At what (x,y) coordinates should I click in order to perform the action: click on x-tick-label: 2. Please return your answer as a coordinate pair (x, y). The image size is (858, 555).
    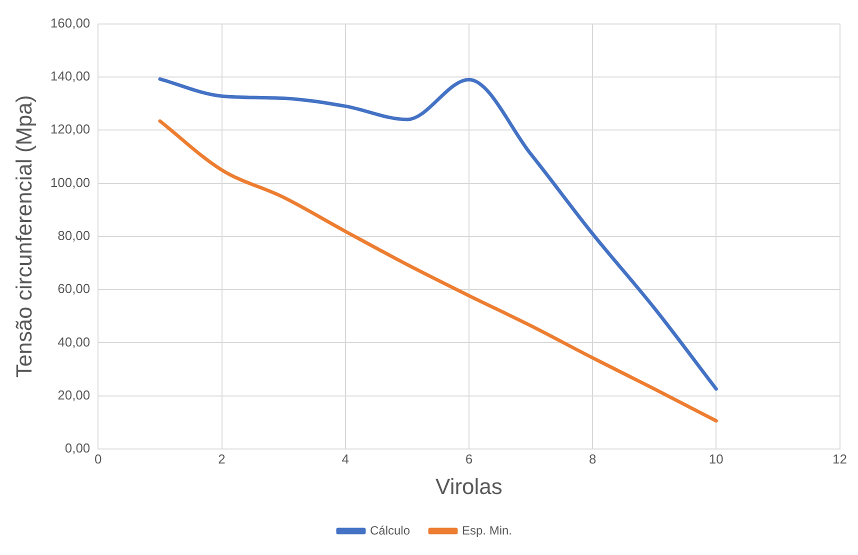
    Looking at the image, I should click on (222, 458).